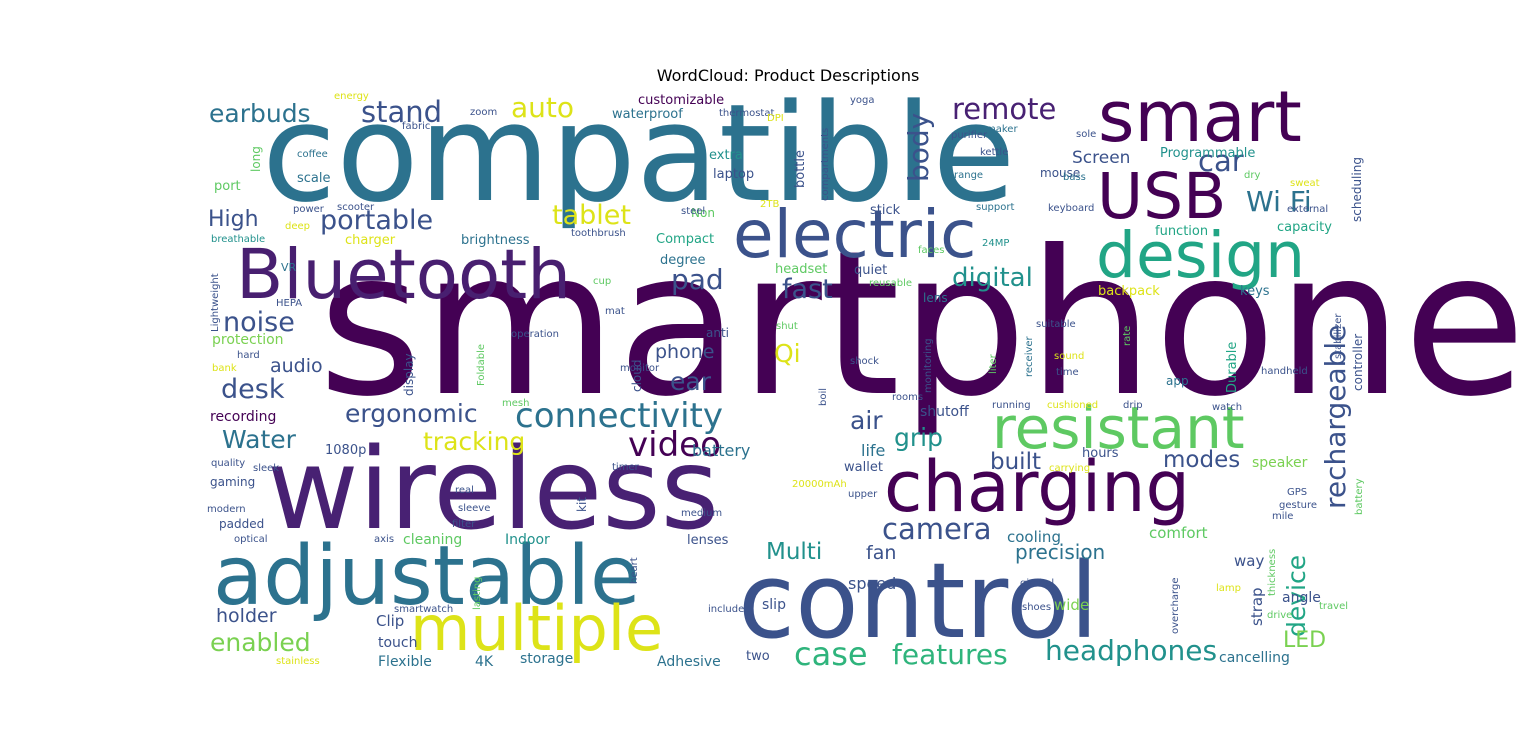 The width and height of the screenshot is (1536, 754). What do you see at coordinates (1129, 291) in the screenshot?
I see `word-backpack: backpack` at bounding box center [1129, 291].